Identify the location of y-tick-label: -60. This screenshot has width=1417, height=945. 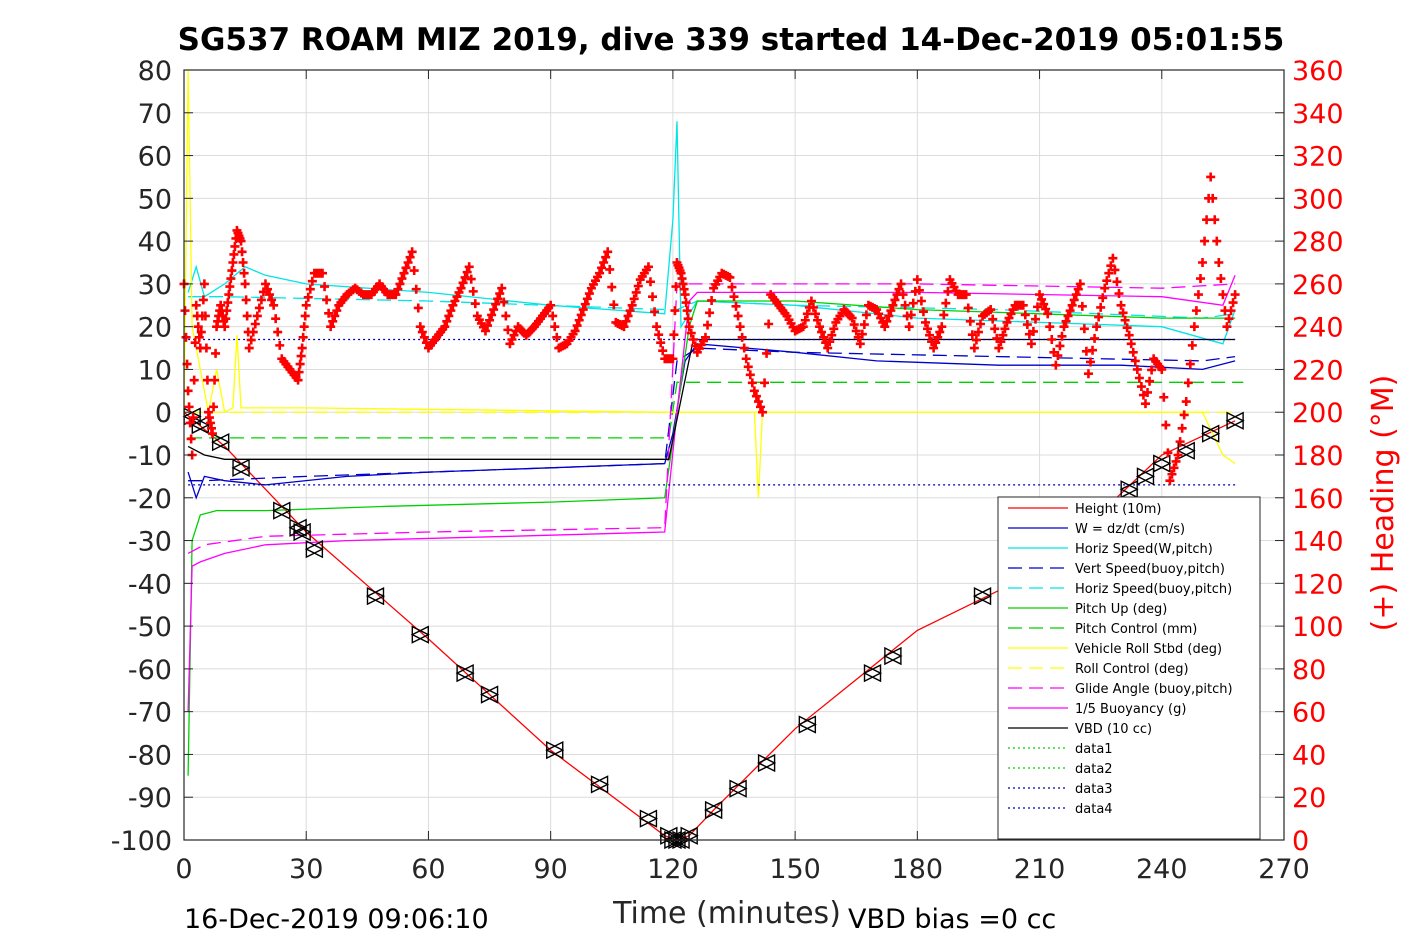
(150, 670).